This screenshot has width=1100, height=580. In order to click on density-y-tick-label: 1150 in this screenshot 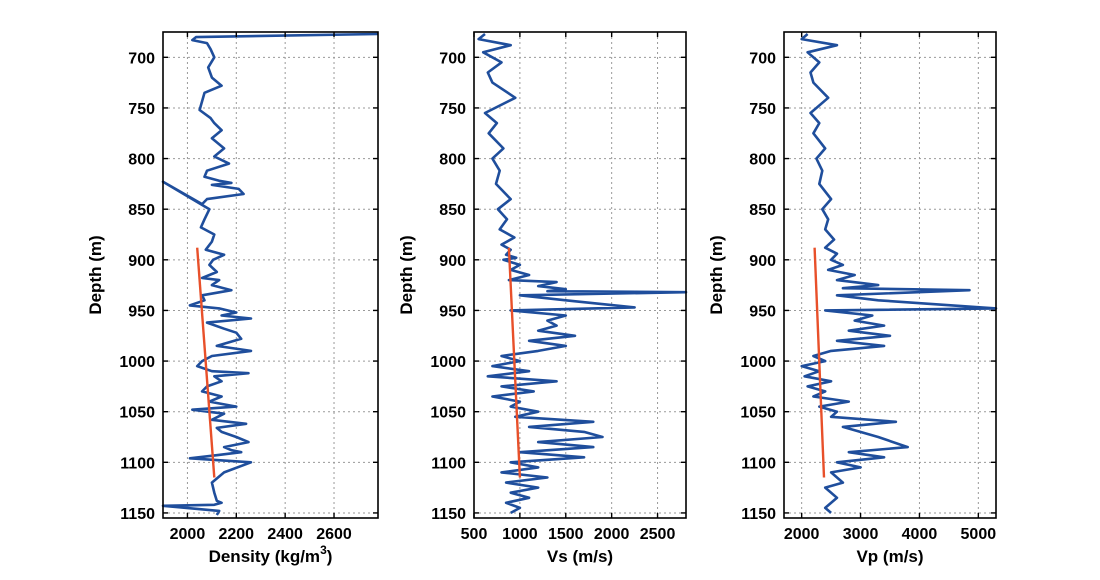, I will do `click(137, 514)`.